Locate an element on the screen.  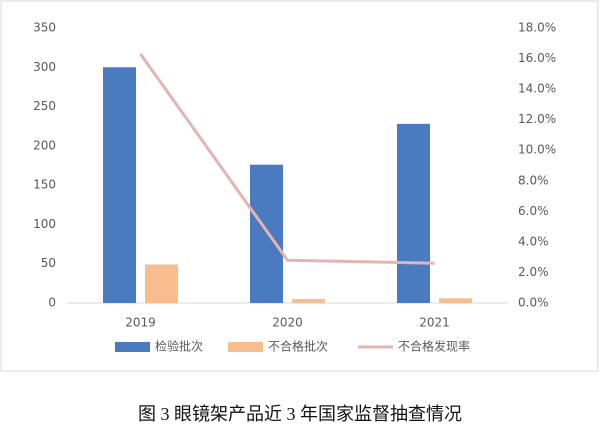
y2-tick-label: 12.0% is located at coordinates (537, 119).